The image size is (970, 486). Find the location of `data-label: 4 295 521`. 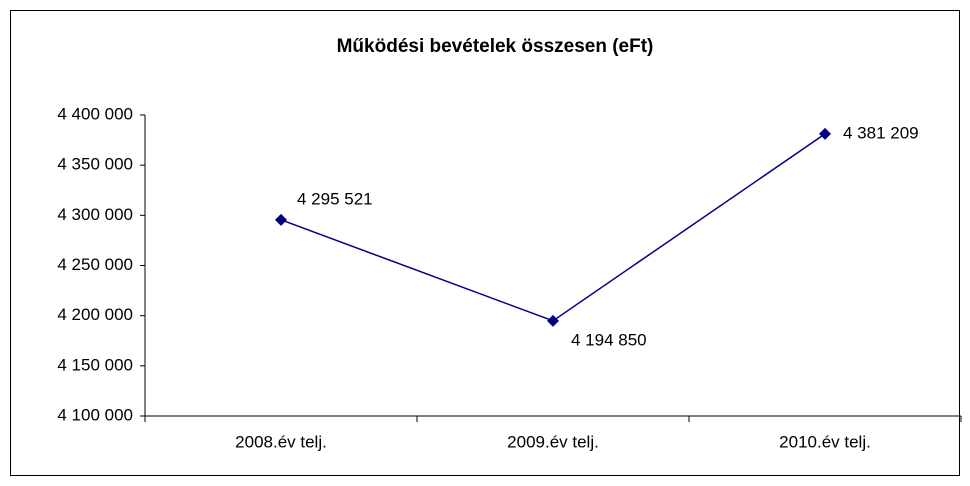

data-label: 4 295 521 is located at coordinates (335, 198).